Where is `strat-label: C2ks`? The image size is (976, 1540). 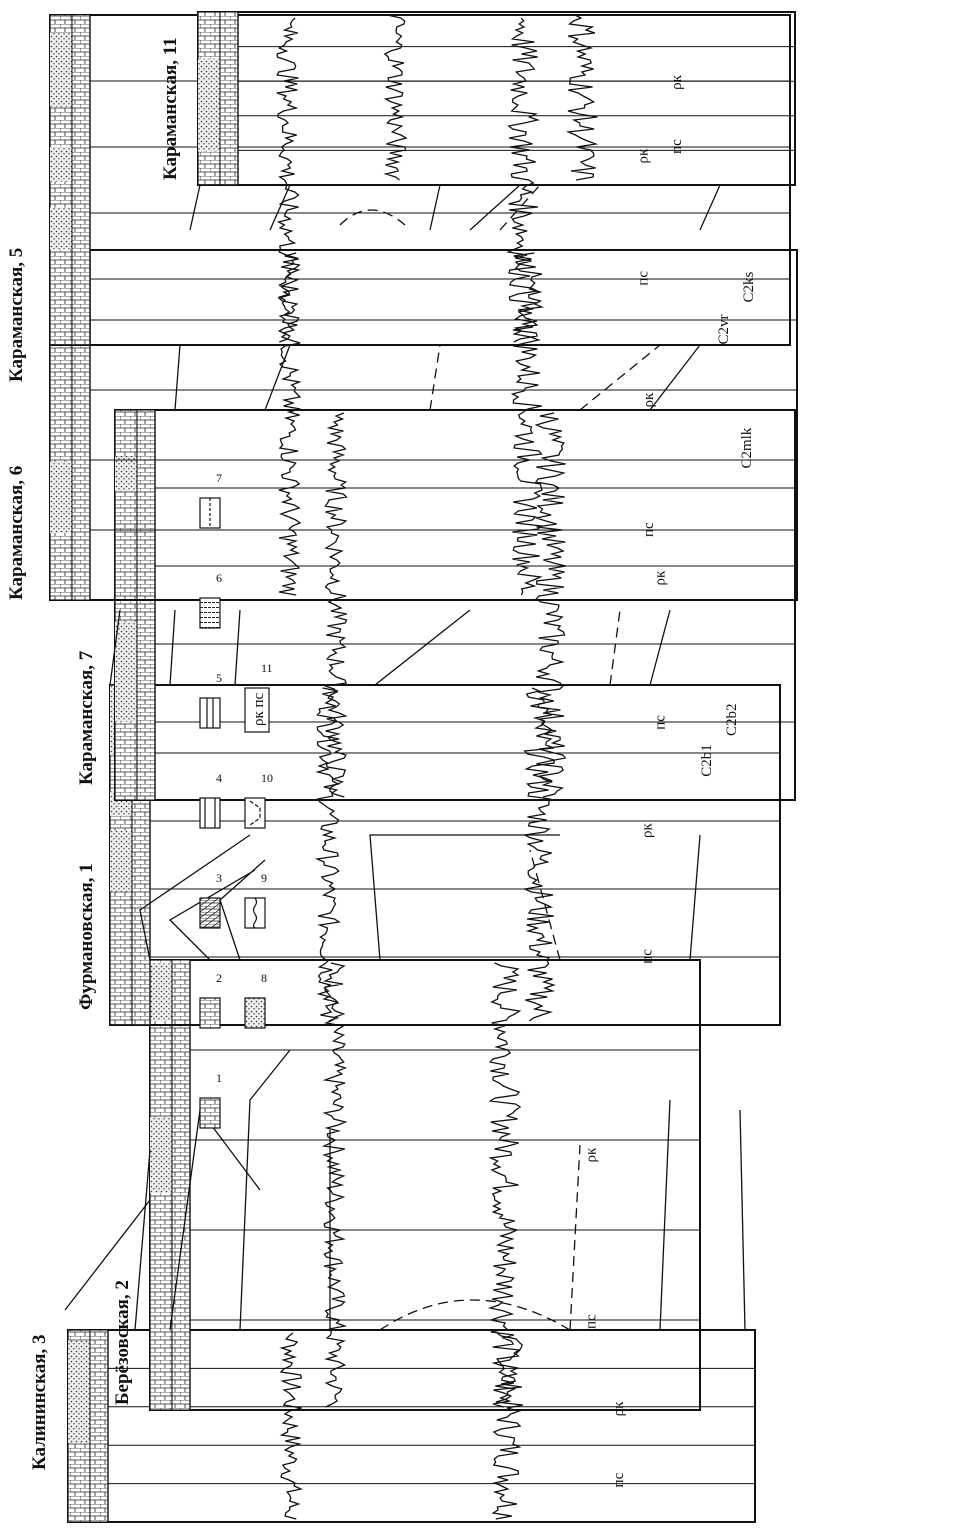 strat-label: C2ks is located at coordinates (749, 286).